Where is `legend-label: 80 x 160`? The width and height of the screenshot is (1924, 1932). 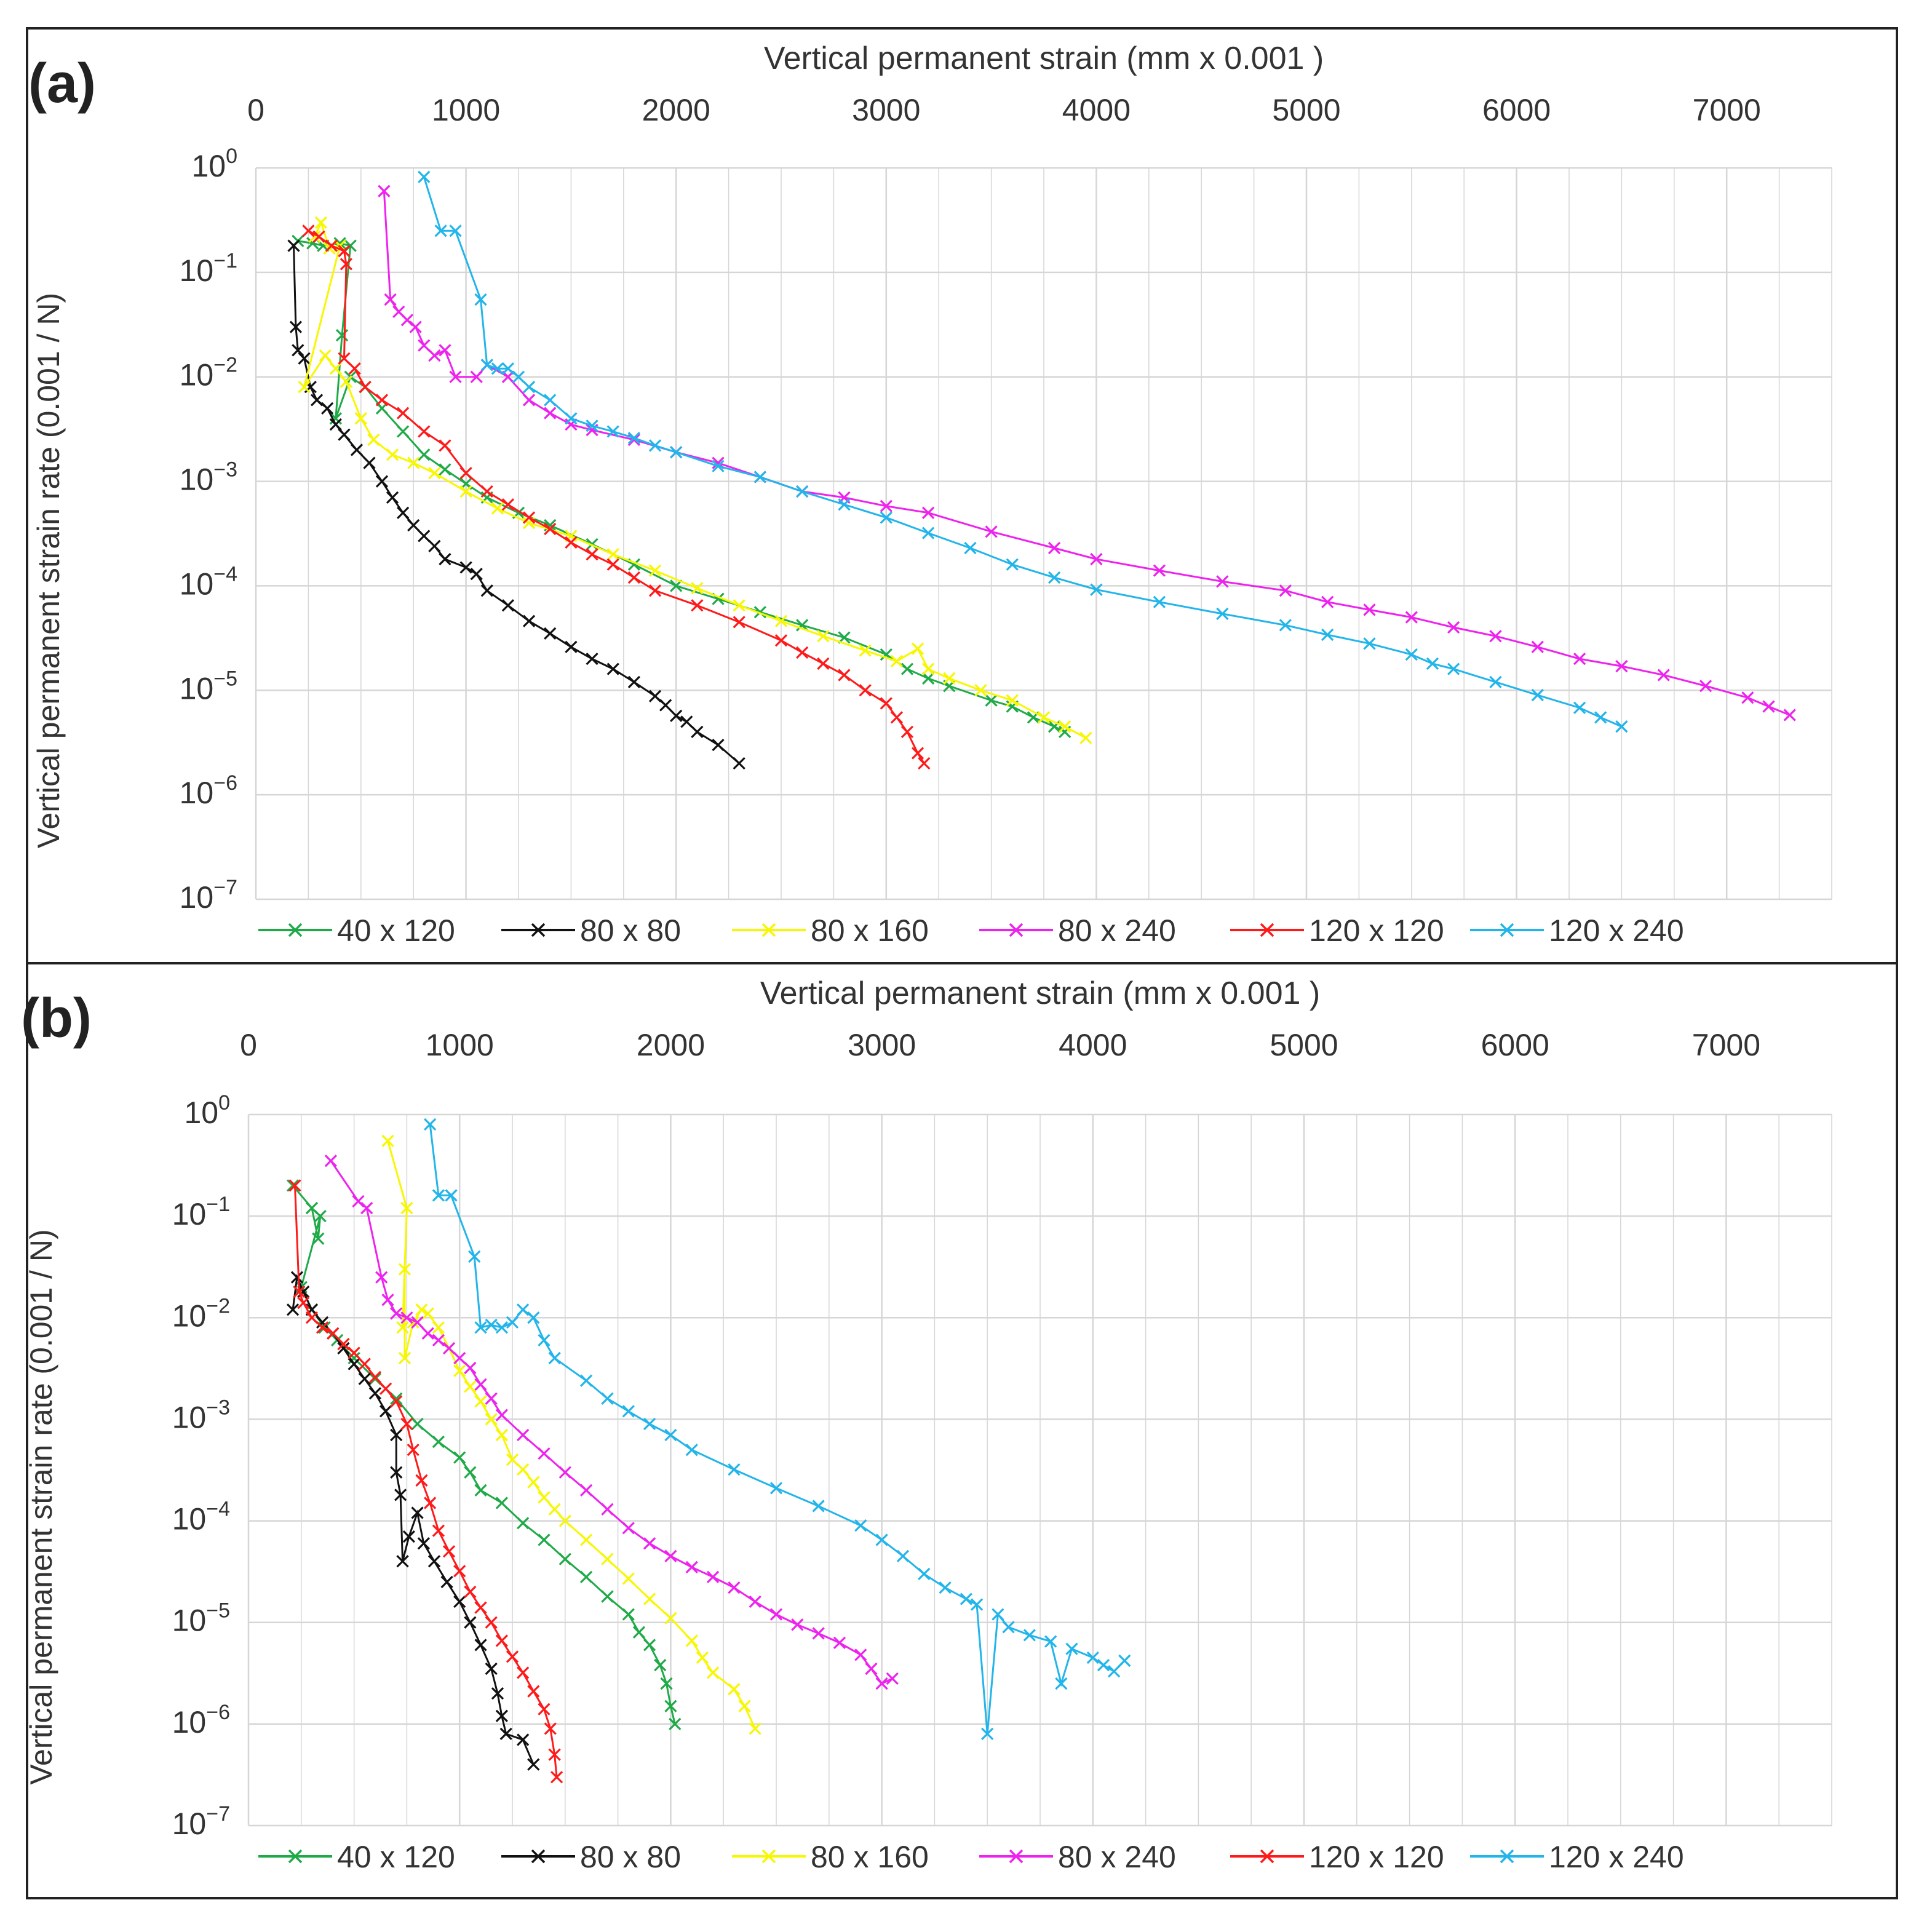
legend-label: 80 x 160 is located at coordinates (870, 1857).